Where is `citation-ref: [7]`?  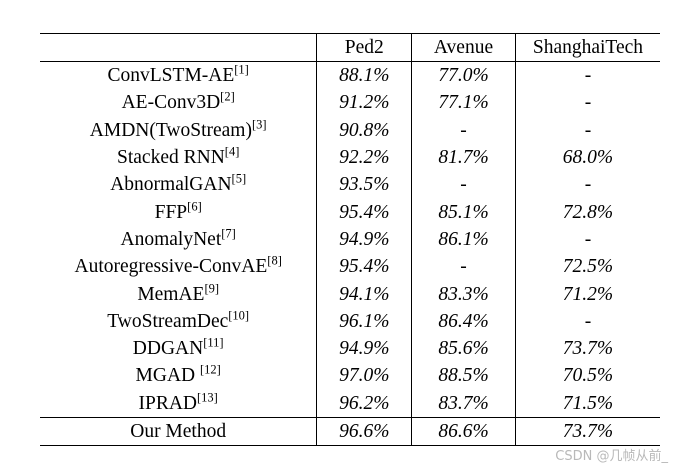 citation-ref: [7] is located at coordinates (228, 233).